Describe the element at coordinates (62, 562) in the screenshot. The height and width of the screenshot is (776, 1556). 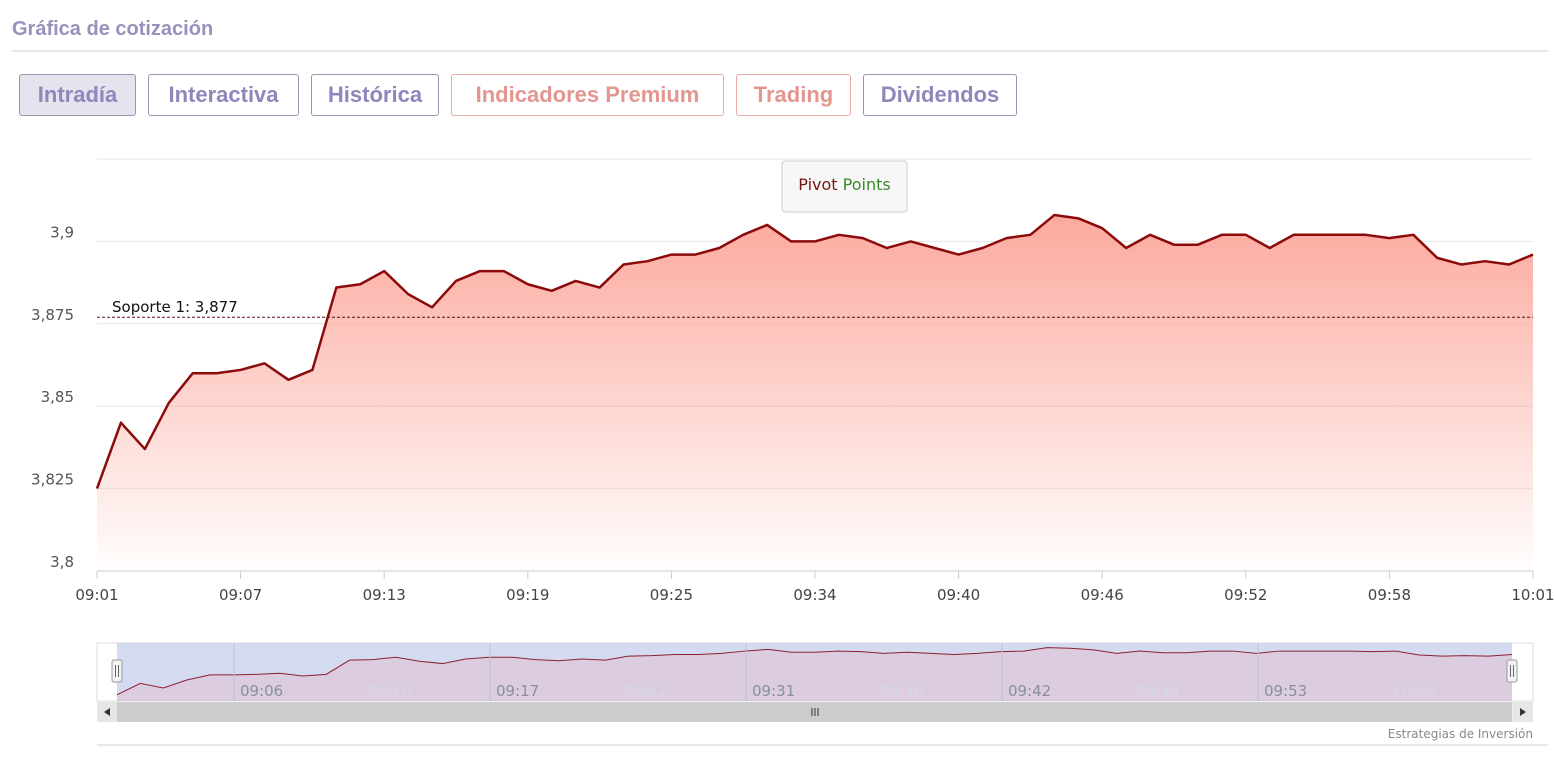
I see `y-tick-label: 3,8` at that location.